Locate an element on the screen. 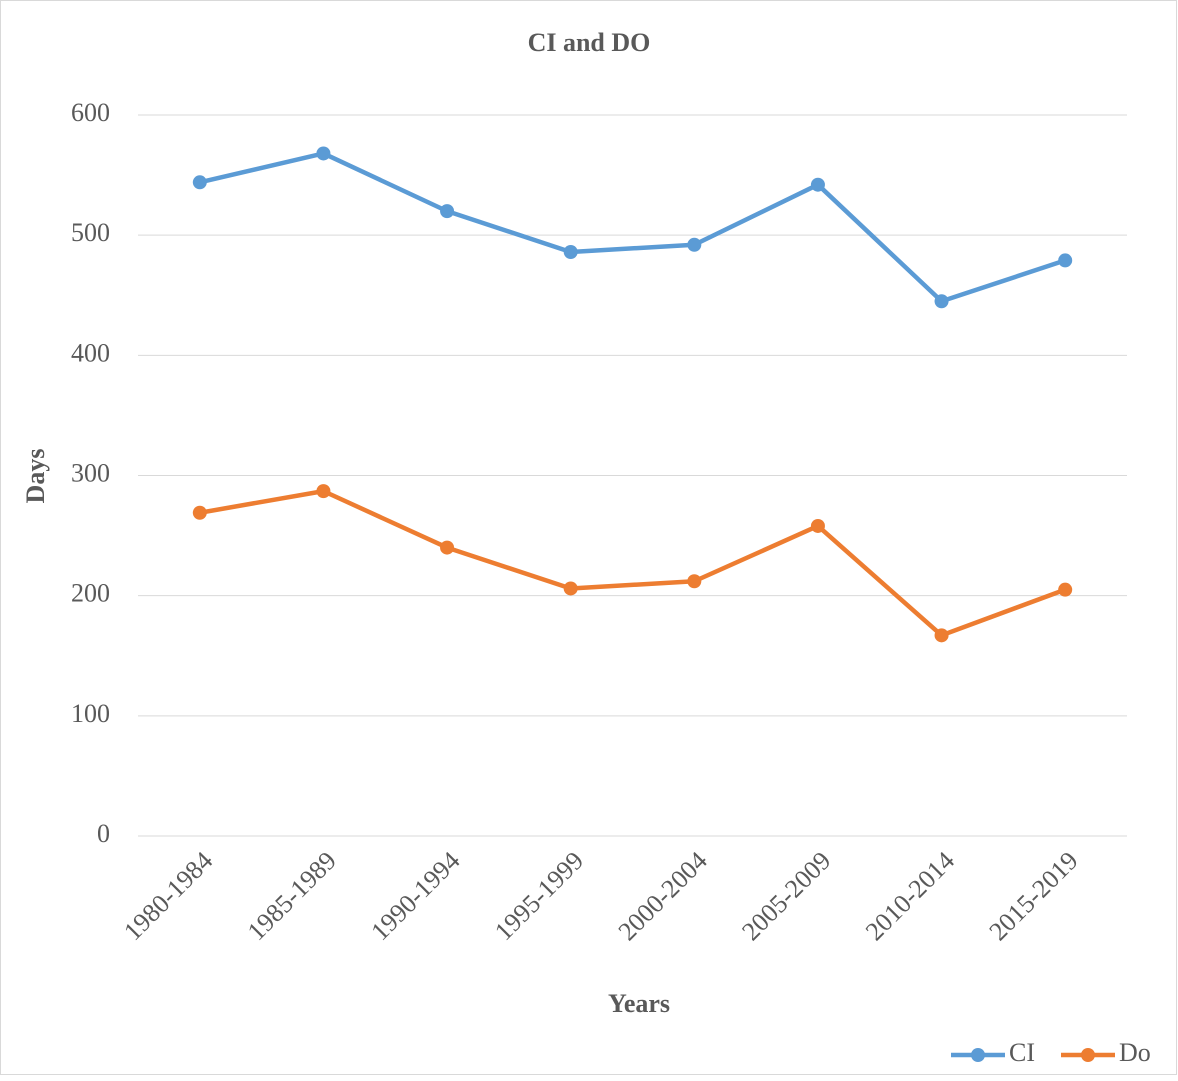 The width and height of the screenshot is (1178, 1081). legend-label: CI is located at coordinates (1022, 1052).